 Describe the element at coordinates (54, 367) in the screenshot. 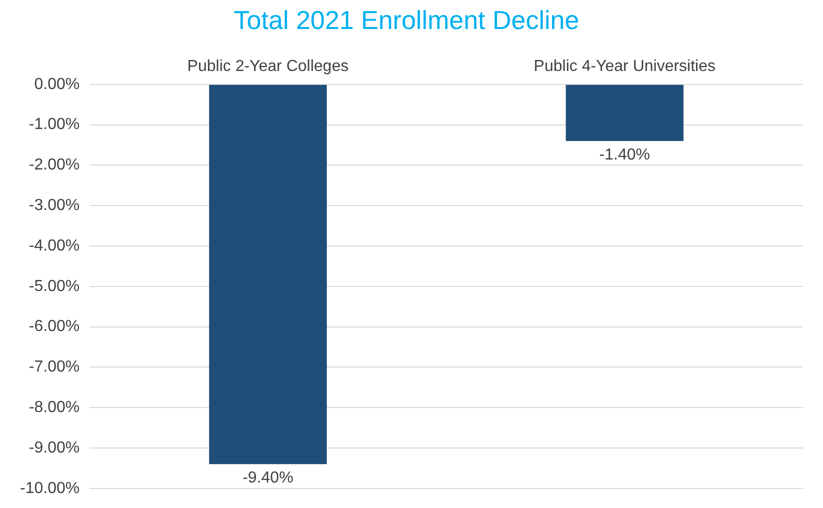

I see `y-tick-label: -7.00%` at that location.